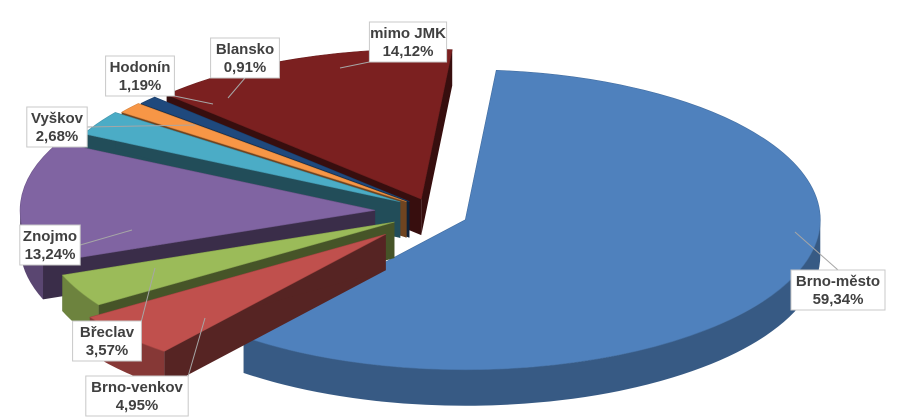  Describe the element at coordinates (437, 142) in the screenshot. I see `pie-slice-mimo-jmk-wall` at that location.